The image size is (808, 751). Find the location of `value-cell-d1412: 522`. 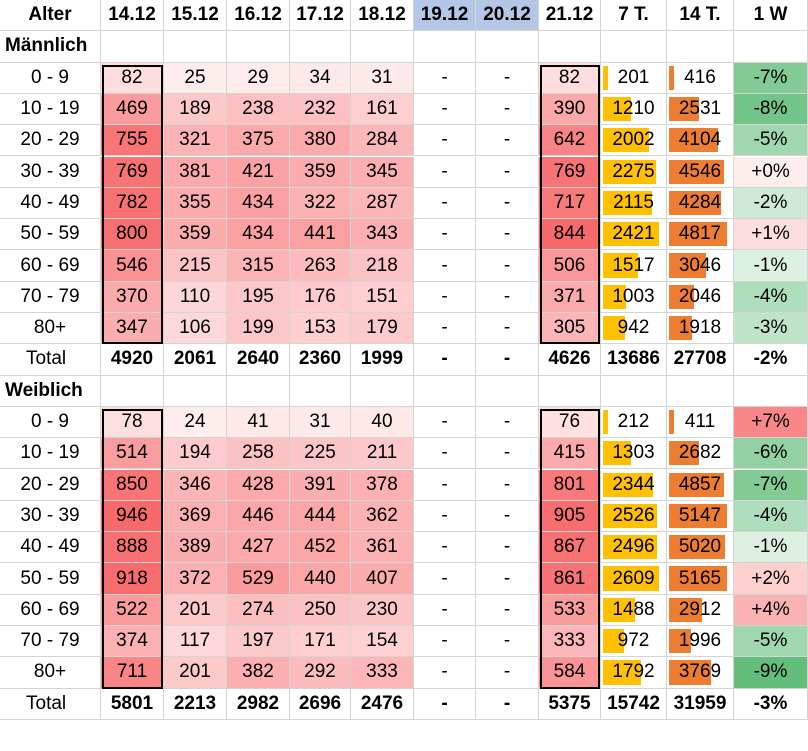

value-cell-d1412: 522 is located at coordinates (132, 610).